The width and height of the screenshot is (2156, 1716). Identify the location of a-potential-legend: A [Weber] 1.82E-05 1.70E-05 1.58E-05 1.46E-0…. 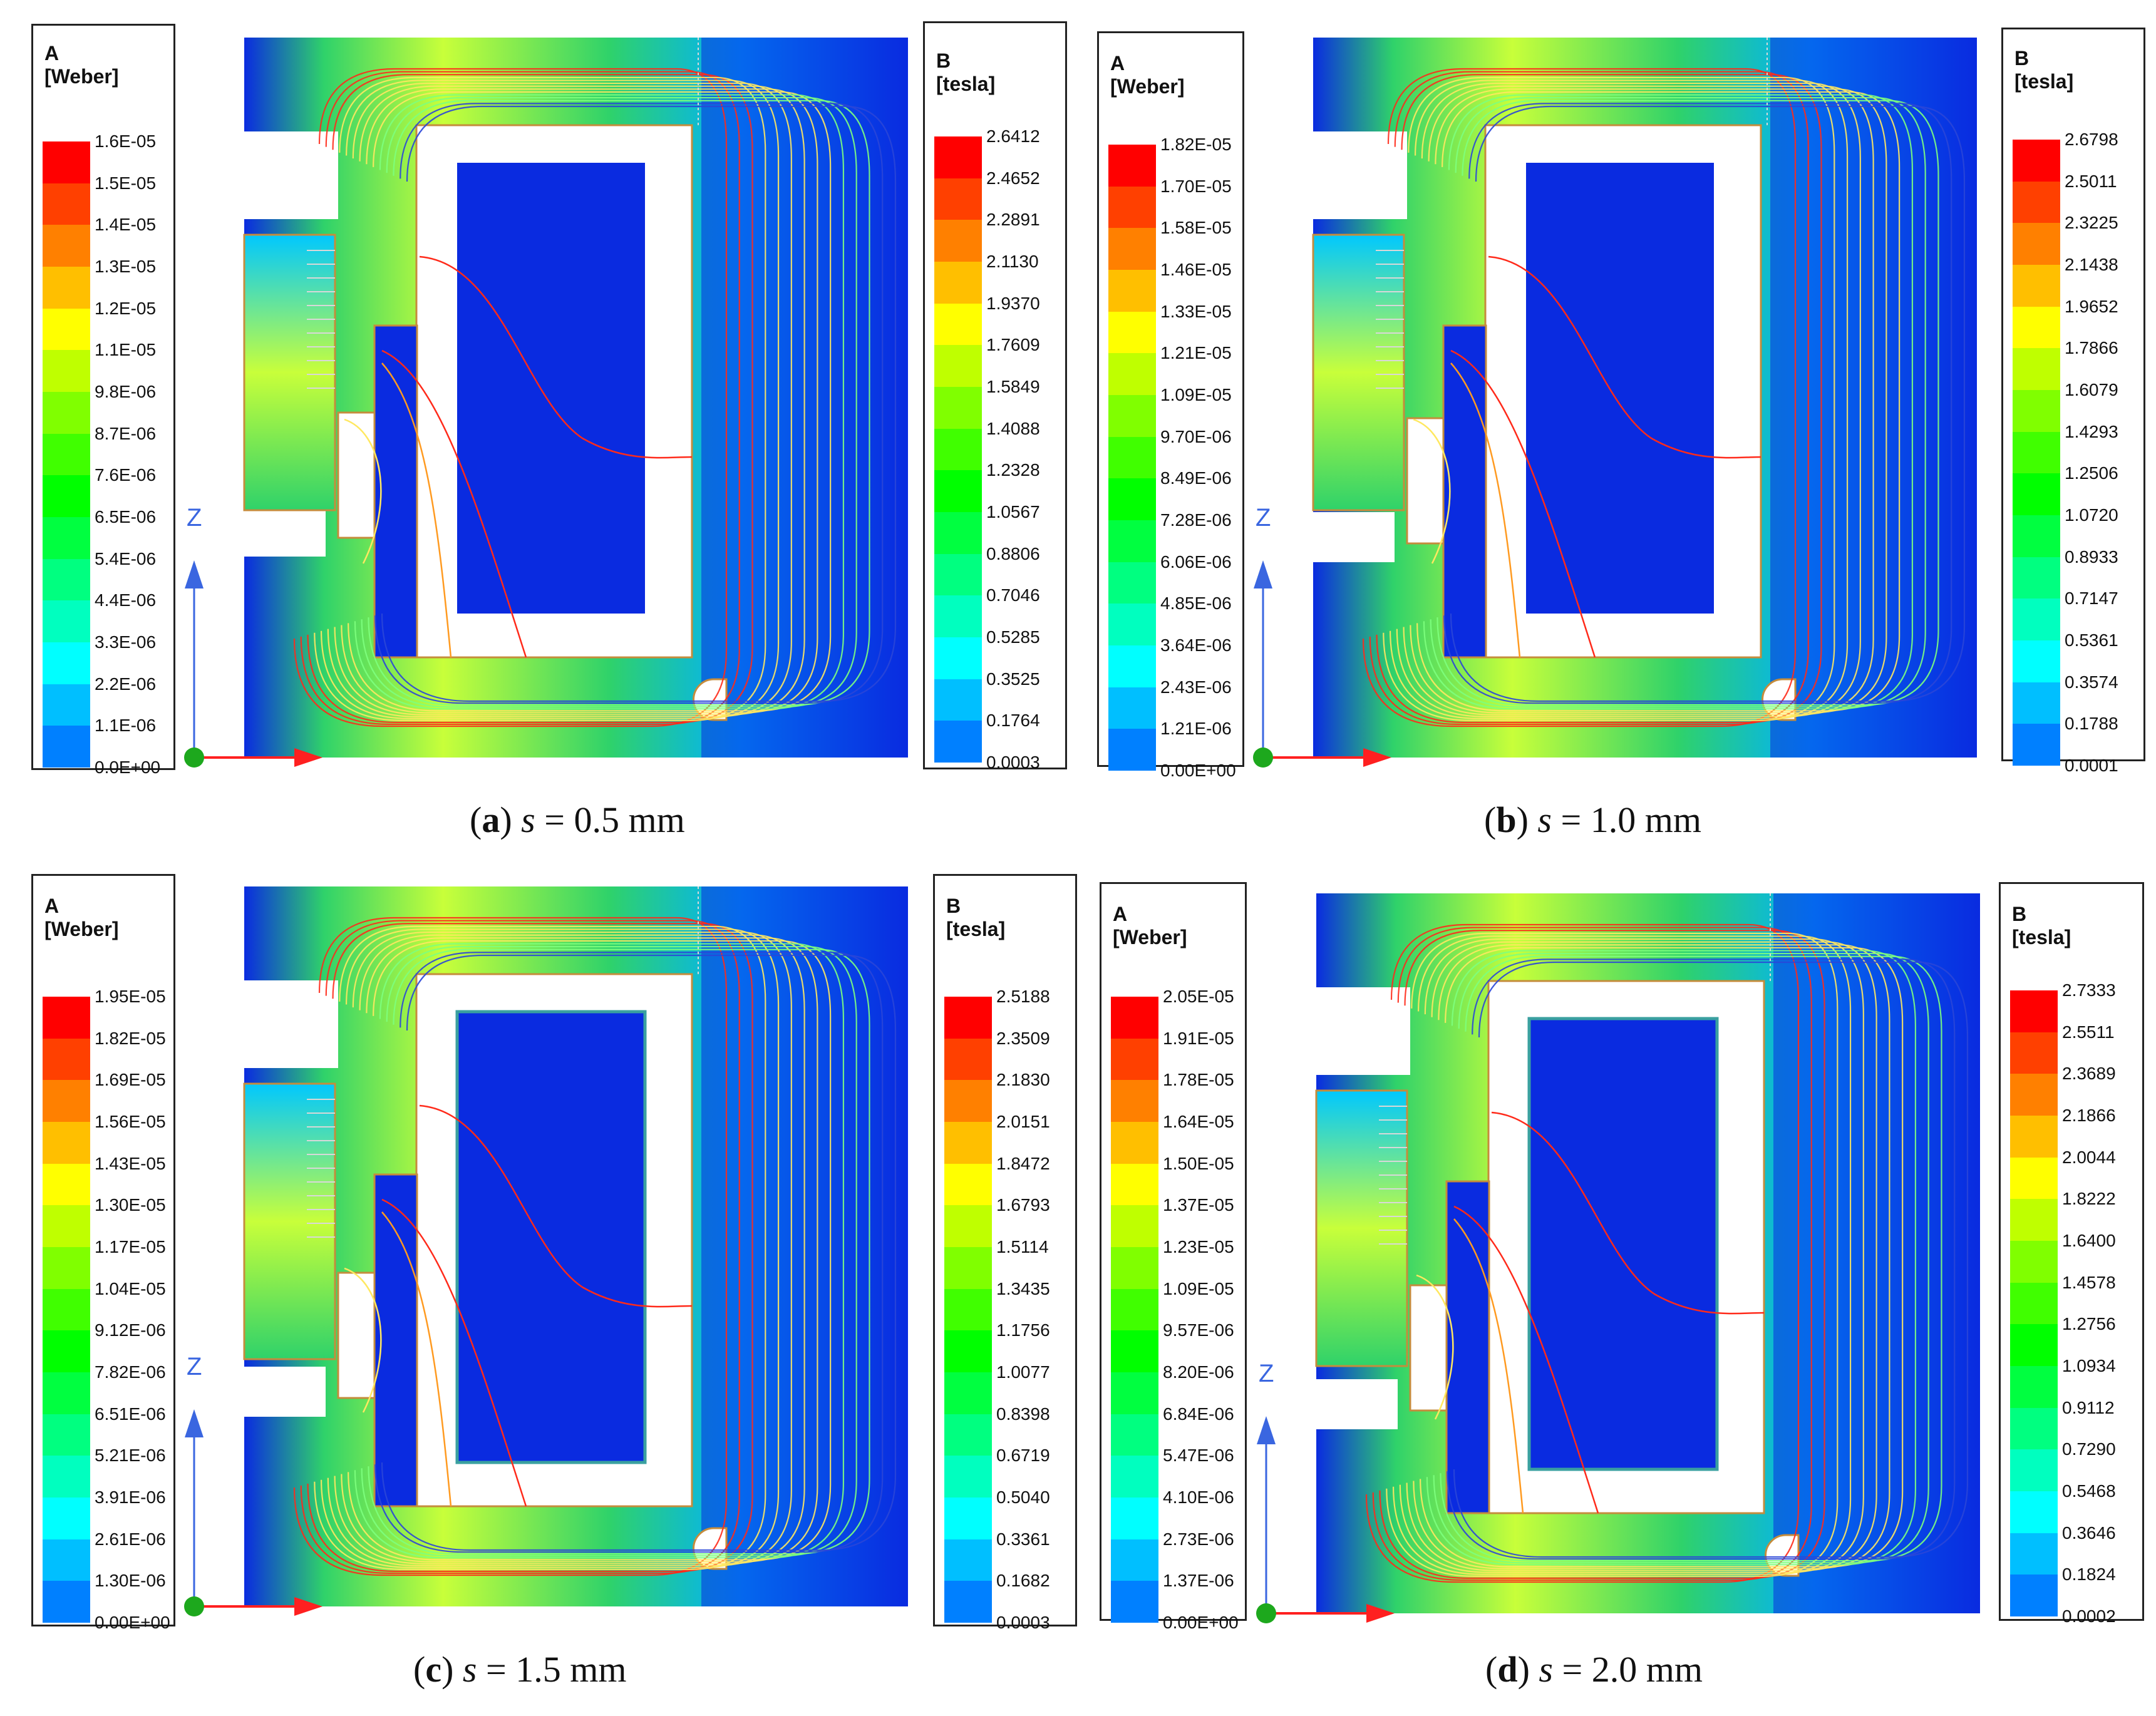
(1170, 405).